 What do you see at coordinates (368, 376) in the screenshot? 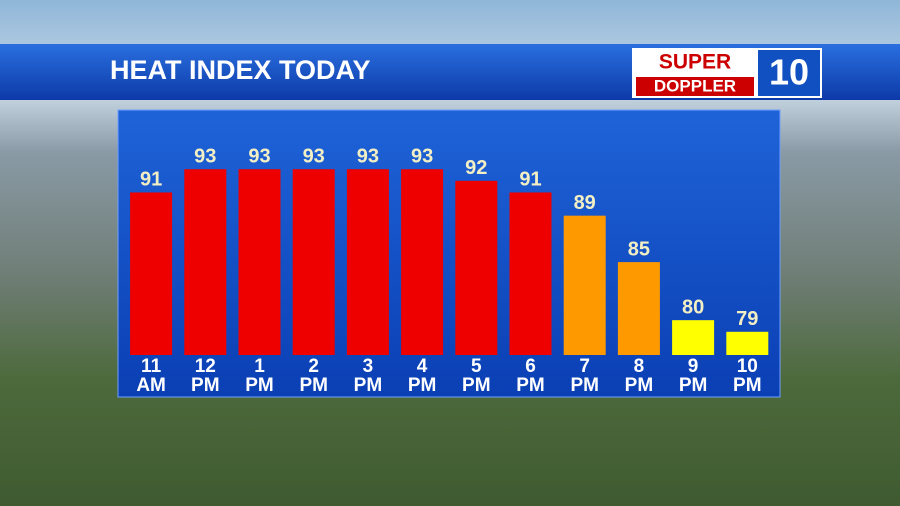
I see `x-tick-label: 3 PM` at bounding box center [368, 376].